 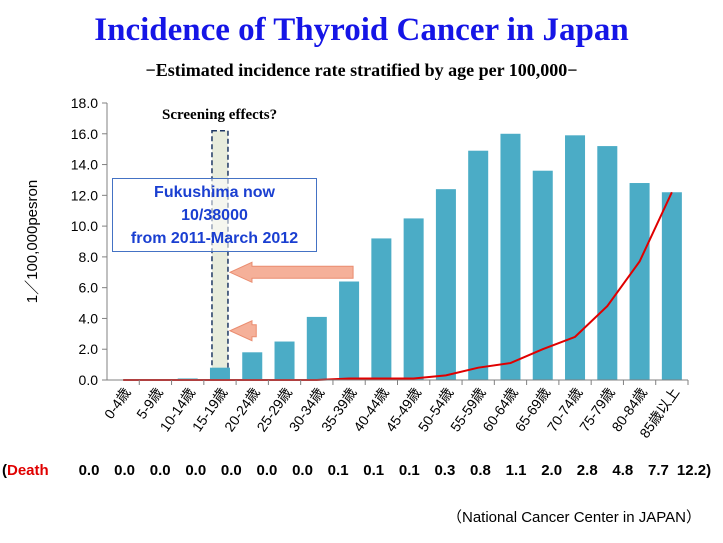 I want to click on screening-effects-box, so click(x=220, y=255).